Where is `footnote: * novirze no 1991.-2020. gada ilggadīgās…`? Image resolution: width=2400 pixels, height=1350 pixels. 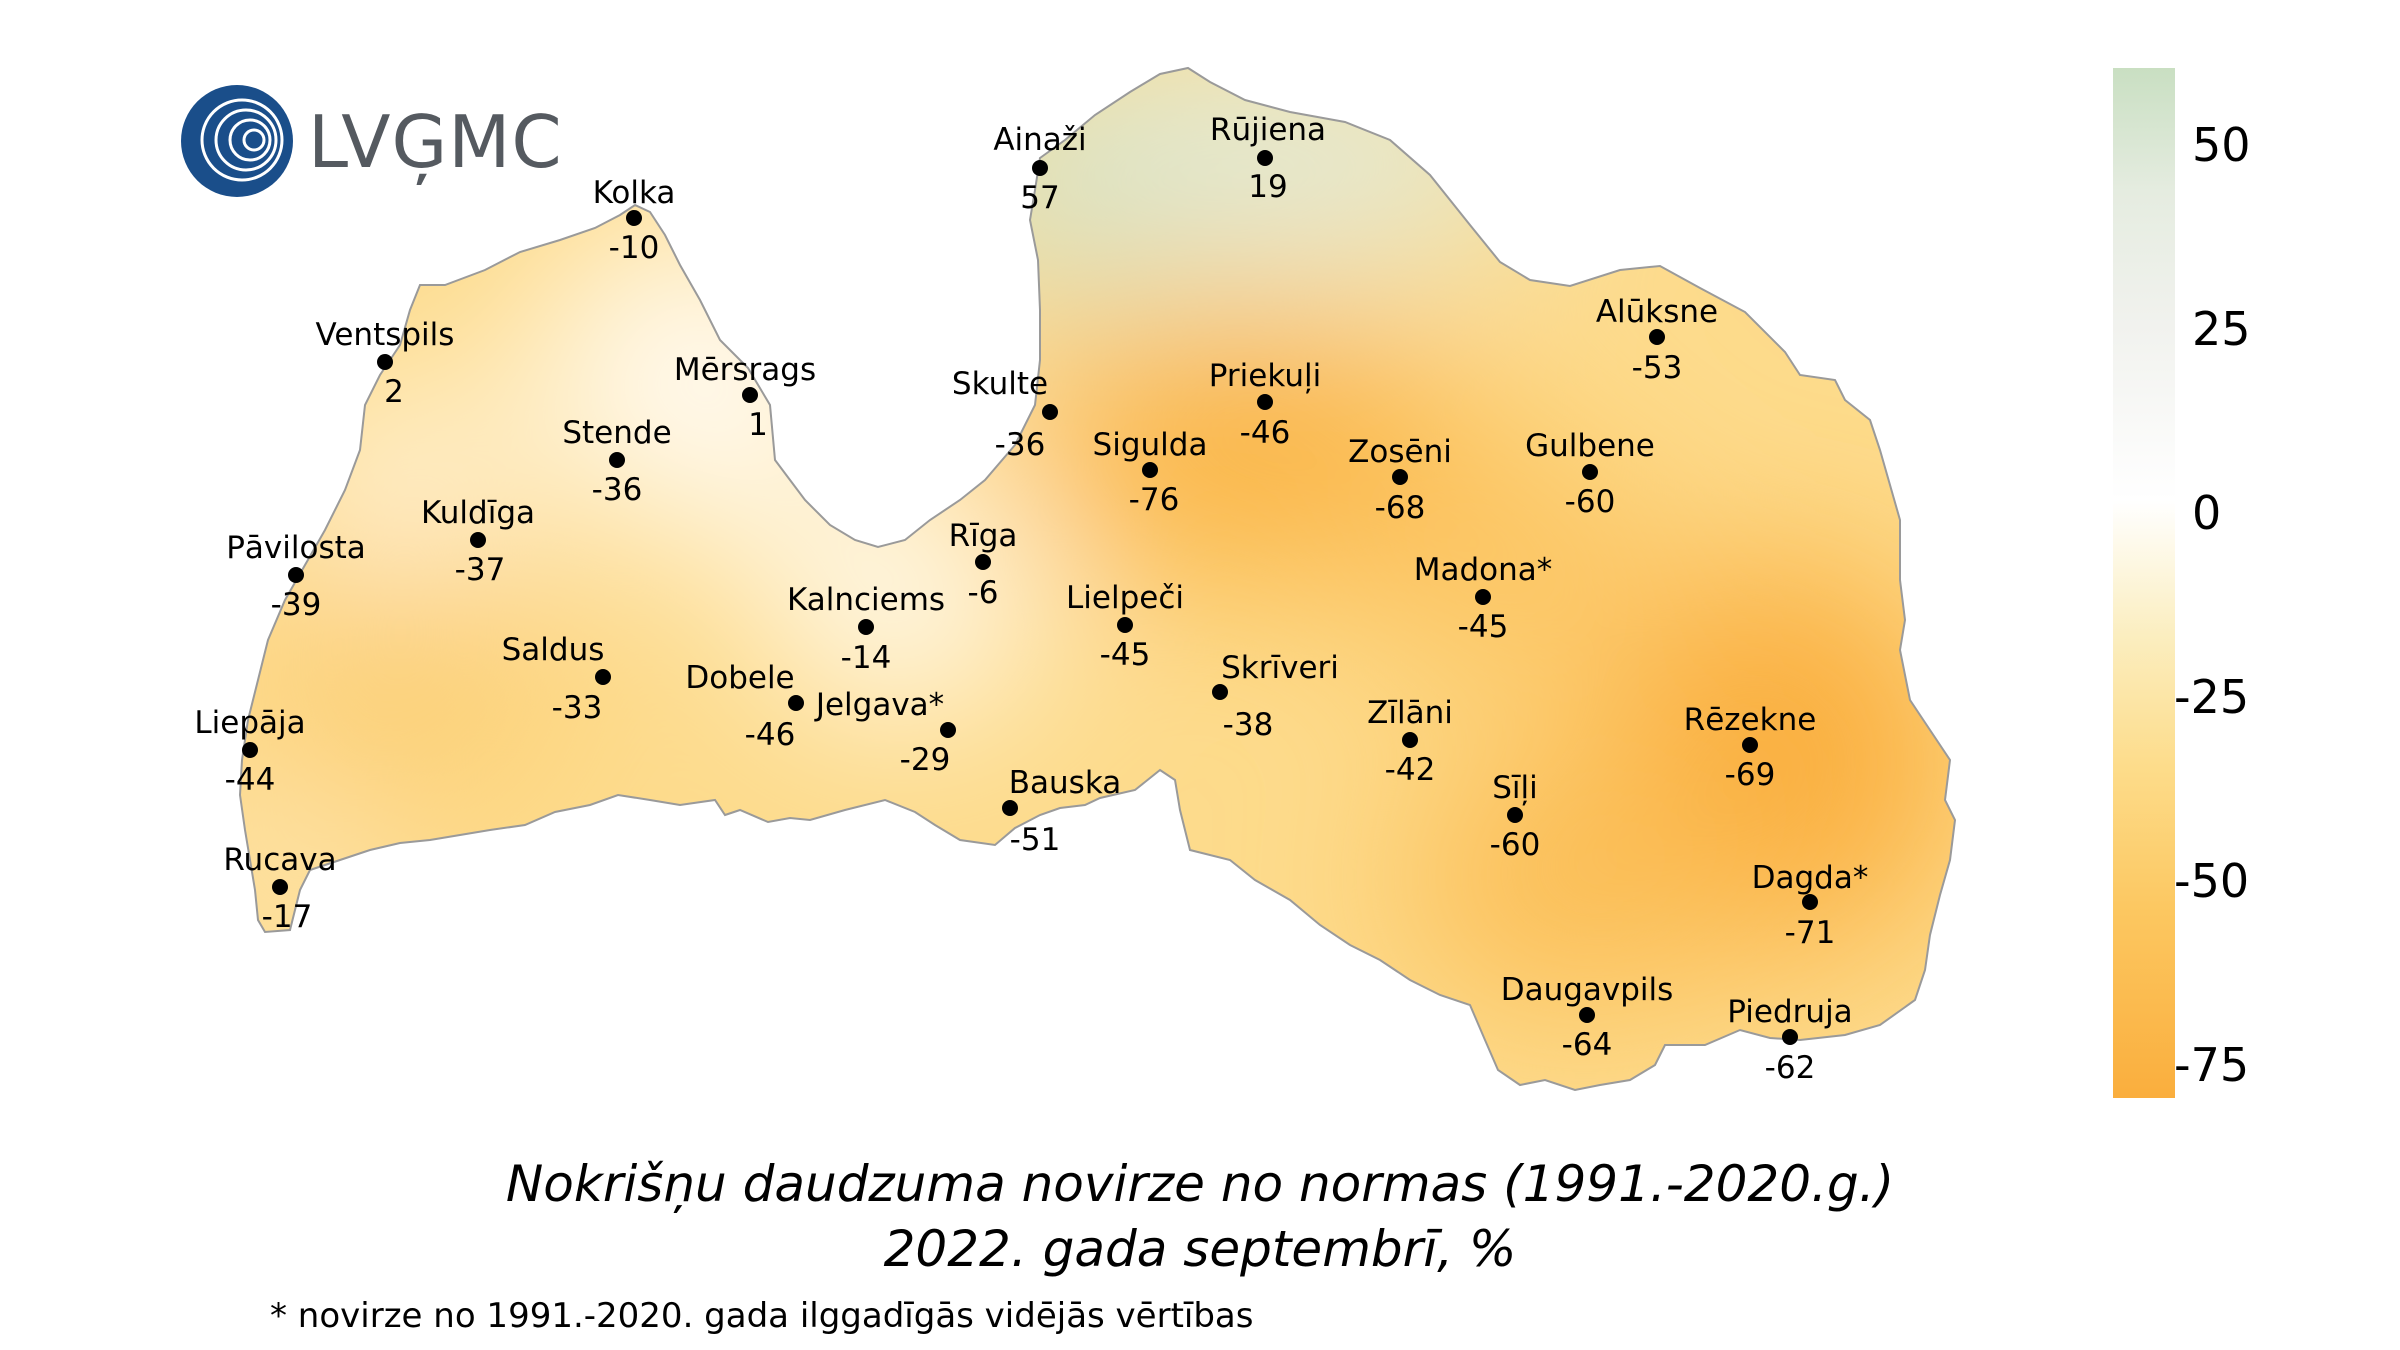 footnote: * novirze no 1991.-2020. gada ilggadīgās… is located at coordinates (762, 1316).